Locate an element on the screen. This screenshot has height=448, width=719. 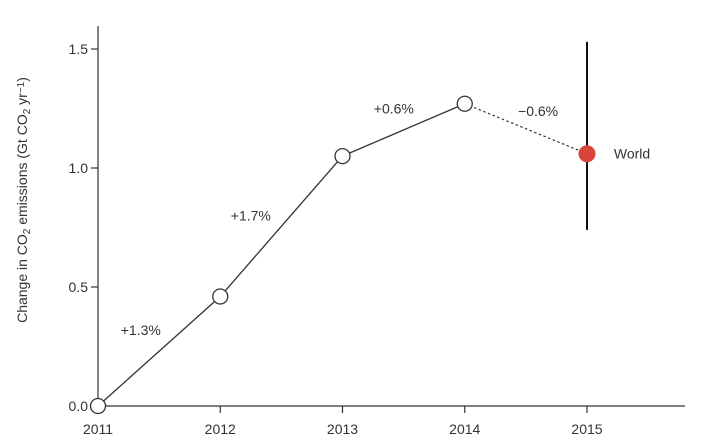
y-tick-label: 0.5 is located at coordinates (79, 287).